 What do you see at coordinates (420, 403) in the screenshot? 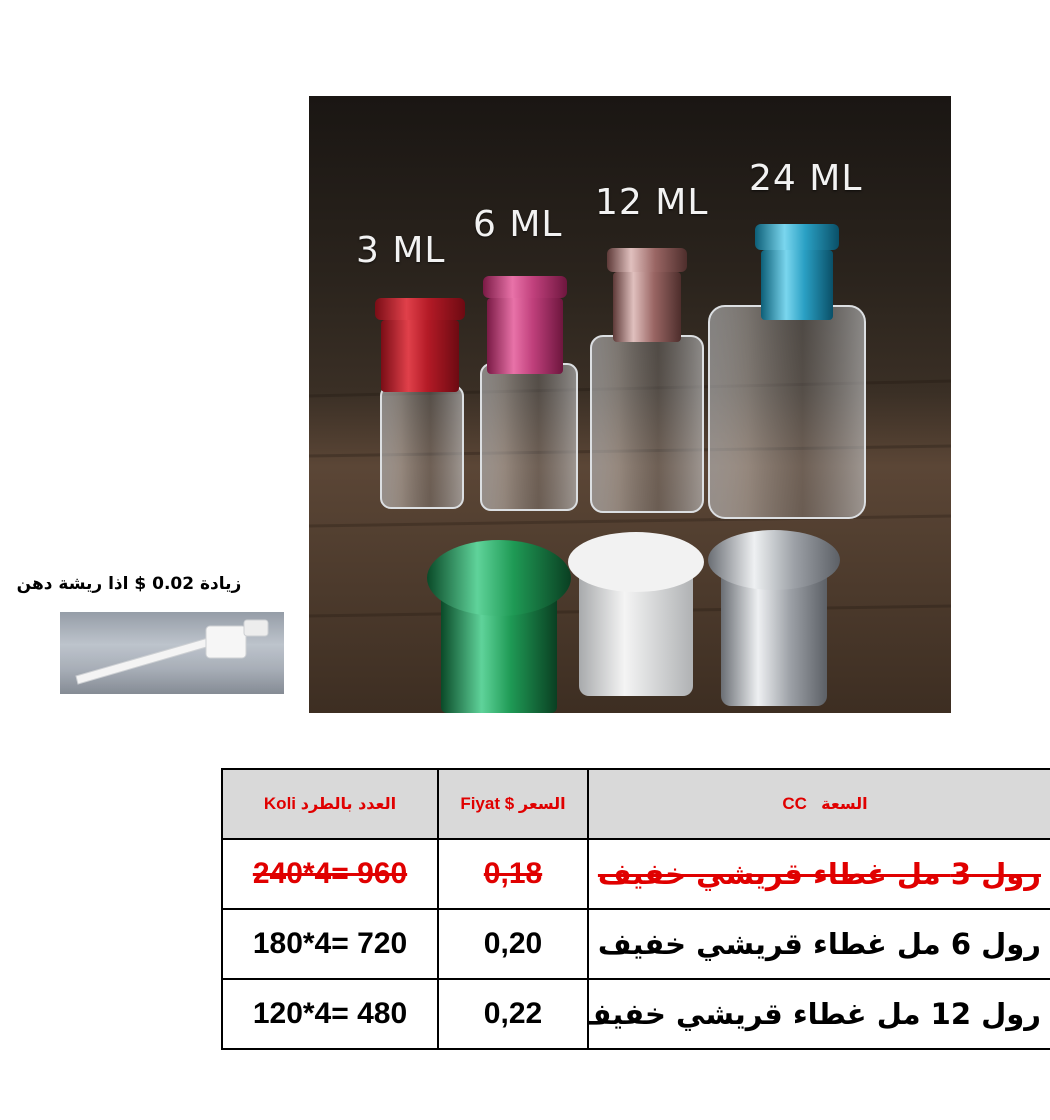
I see `bottle-3ml` at bounding box center [420, 403].